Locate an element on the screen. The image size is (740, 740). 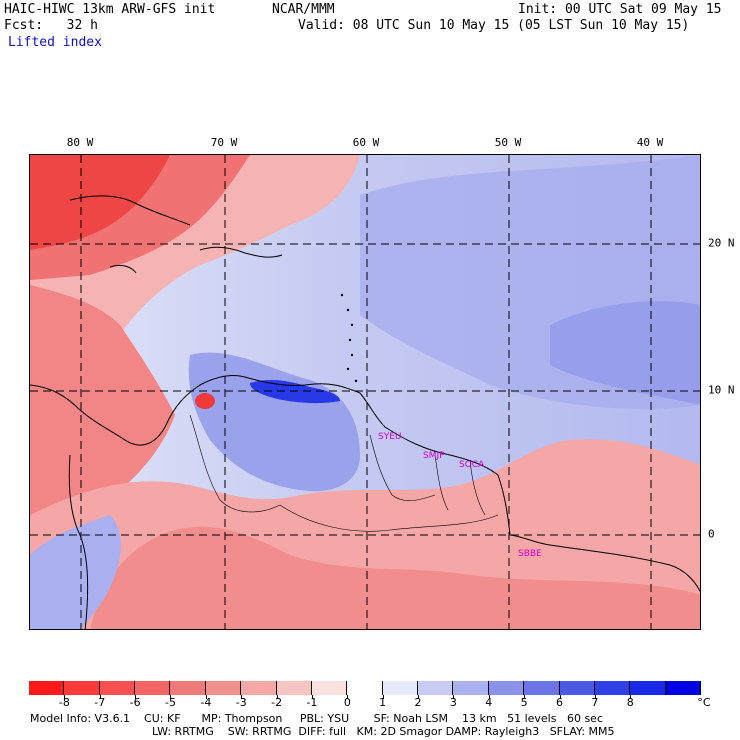
colorbar-tick-label: -2 is located at coordinates (277, 702).